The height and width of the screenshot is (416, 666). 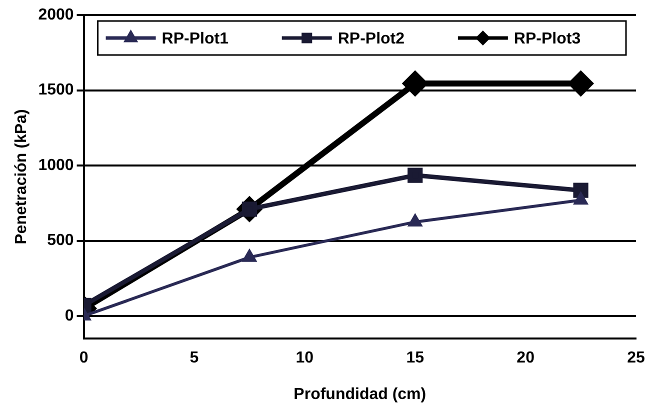 I want to click on legend-label: RP-Plot1, so click(x=195, y=39).